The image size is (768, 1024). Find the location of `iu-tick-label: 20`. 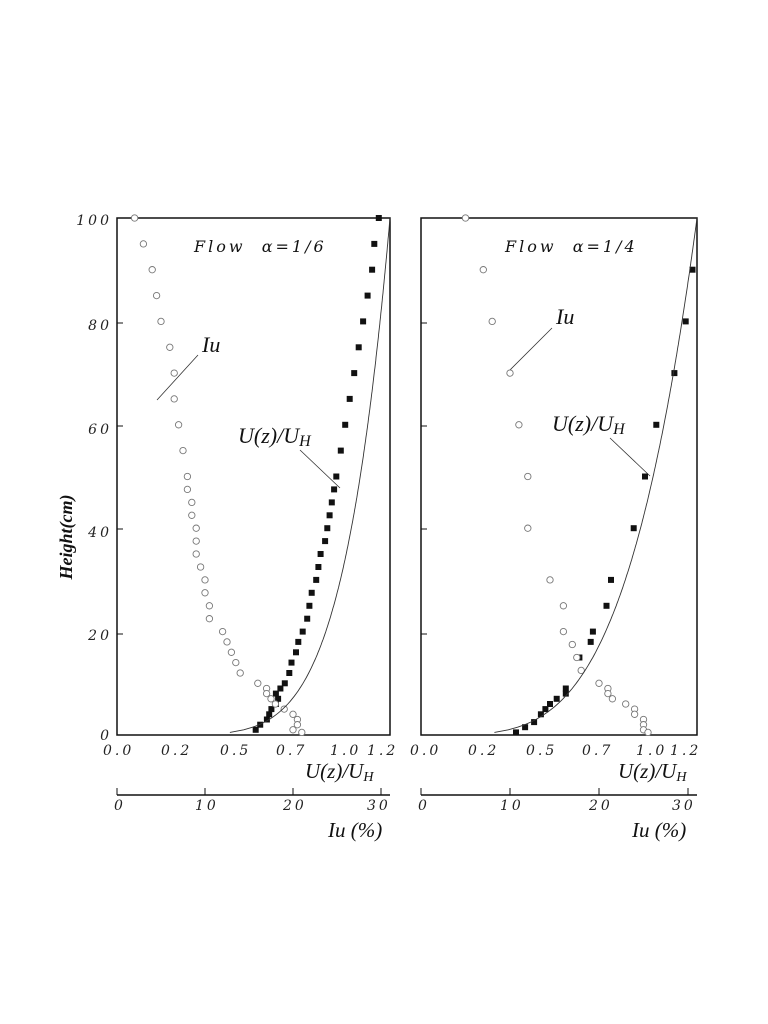

iu-tick-label: 20 is located at coordinates (600, 806).